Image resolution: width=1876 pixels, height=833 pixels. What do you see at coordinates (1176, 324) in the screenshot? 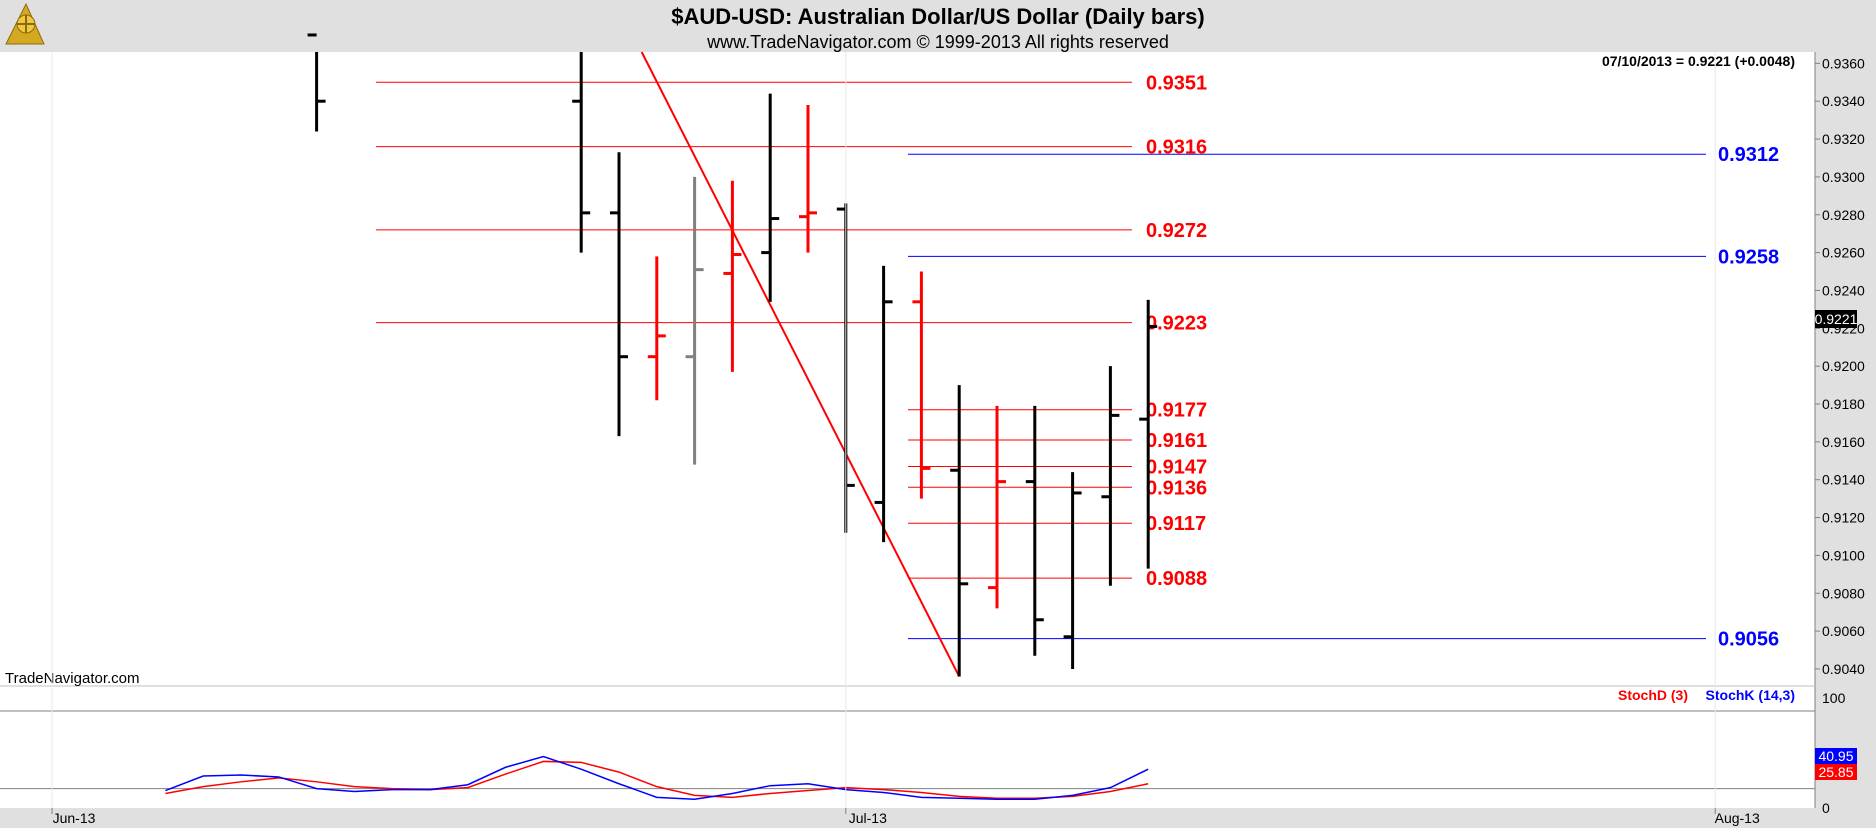
I see `red-level-label: 0.9223` at bounding box center [1176, 324].